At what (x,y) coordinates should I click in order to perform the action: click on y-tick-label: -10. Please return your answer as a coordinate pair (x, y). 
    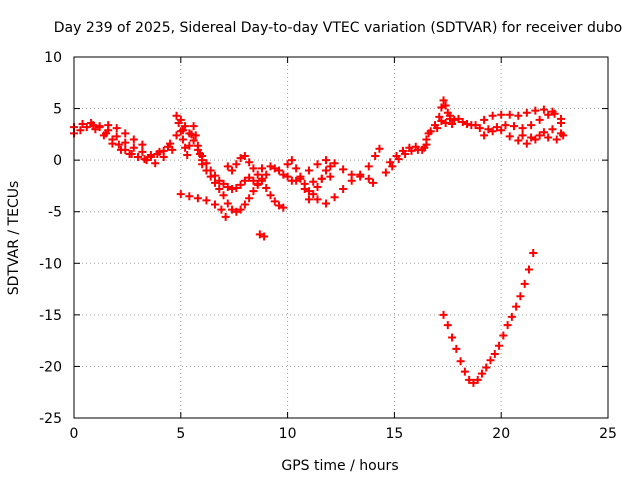
    Looking at the image, I should click on (50, 264).